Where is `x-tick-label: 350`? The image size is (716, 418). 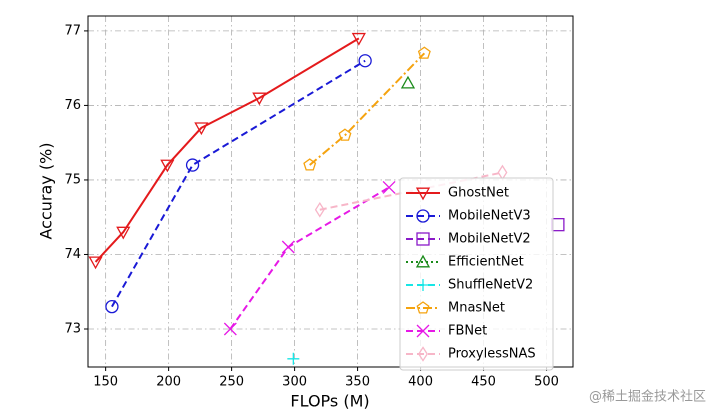 x-tick-label: 350 is located at coordinates (357, 382).